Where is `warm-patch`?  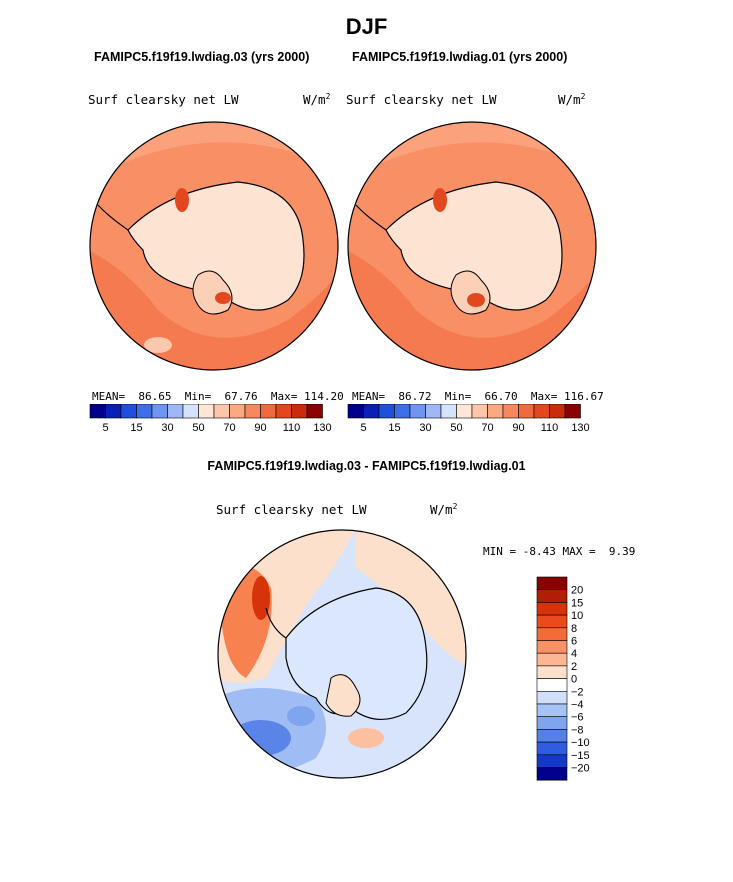 warm-patch is located at coordinates (366, 738).